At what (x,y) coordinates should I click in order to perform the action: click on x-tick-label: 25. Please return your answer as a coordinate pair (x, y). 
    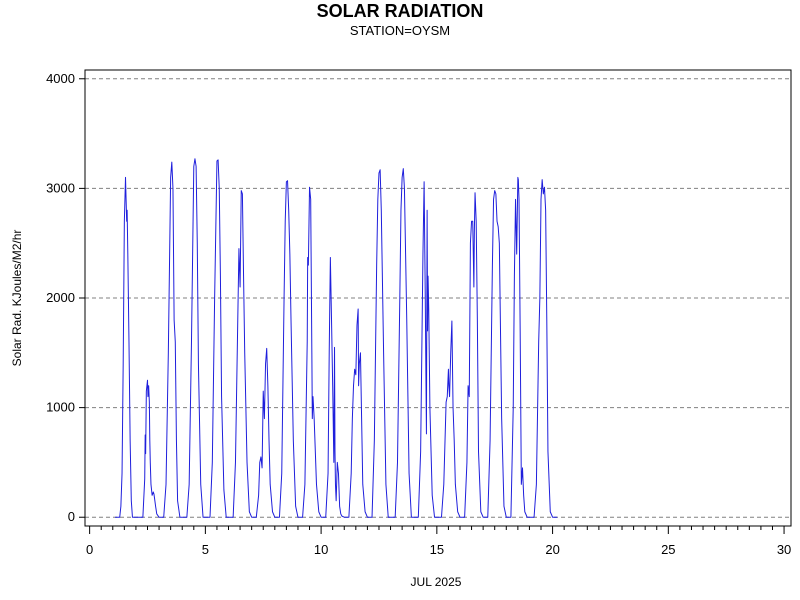
    Looking at the image, I should click on (668, 549).